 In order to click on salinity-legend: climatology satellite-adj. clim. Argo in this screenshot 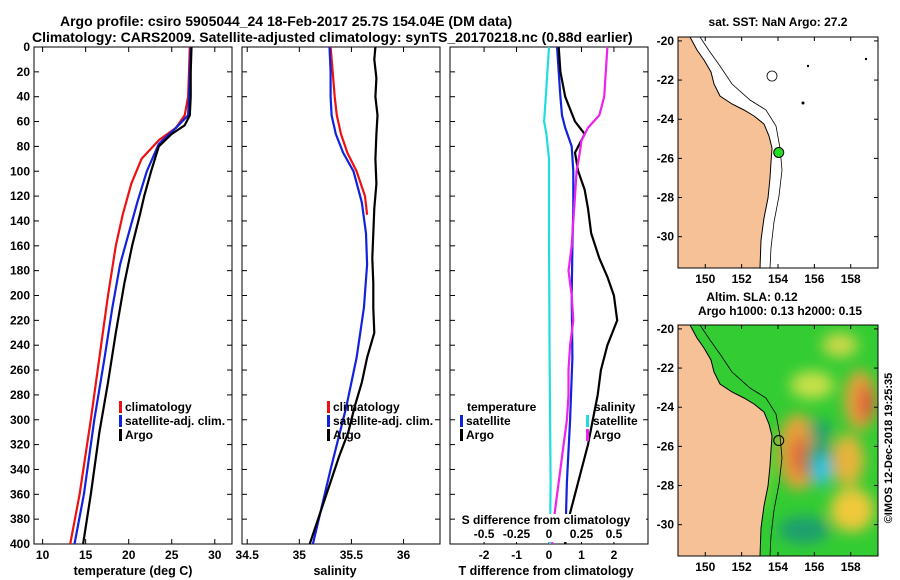, I will do `click(380, 421)`.